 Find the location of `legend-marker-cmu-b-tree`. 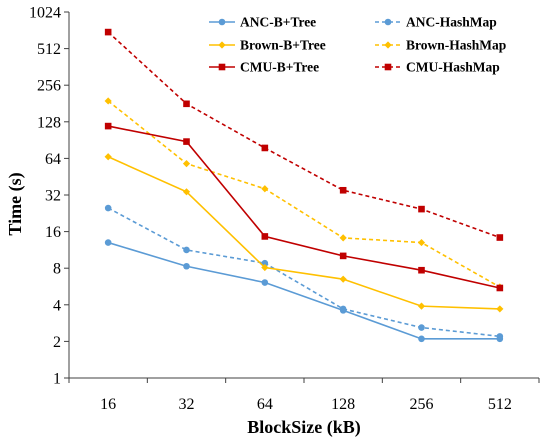

legend-marker-cmu-b-tree is located at coordinates (222, 67).